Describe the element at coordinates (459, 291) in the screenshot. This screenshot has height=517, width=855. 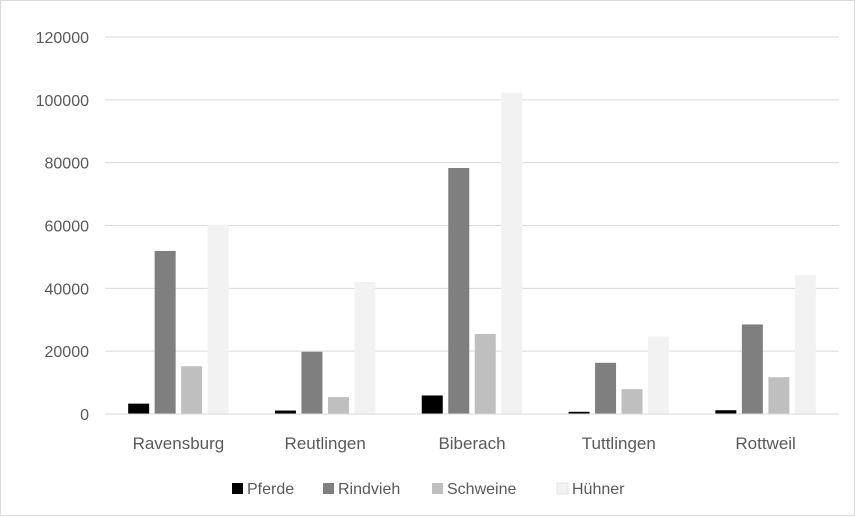
I see `bar-rindvieh-biberach` at that location.